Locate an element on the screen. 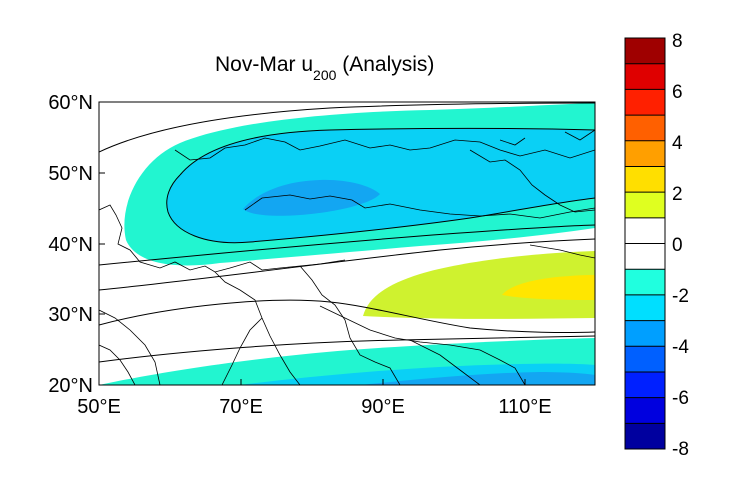  x-axis: 50°E 70°E 90°E 110°E is located at coordinates (314, 398).